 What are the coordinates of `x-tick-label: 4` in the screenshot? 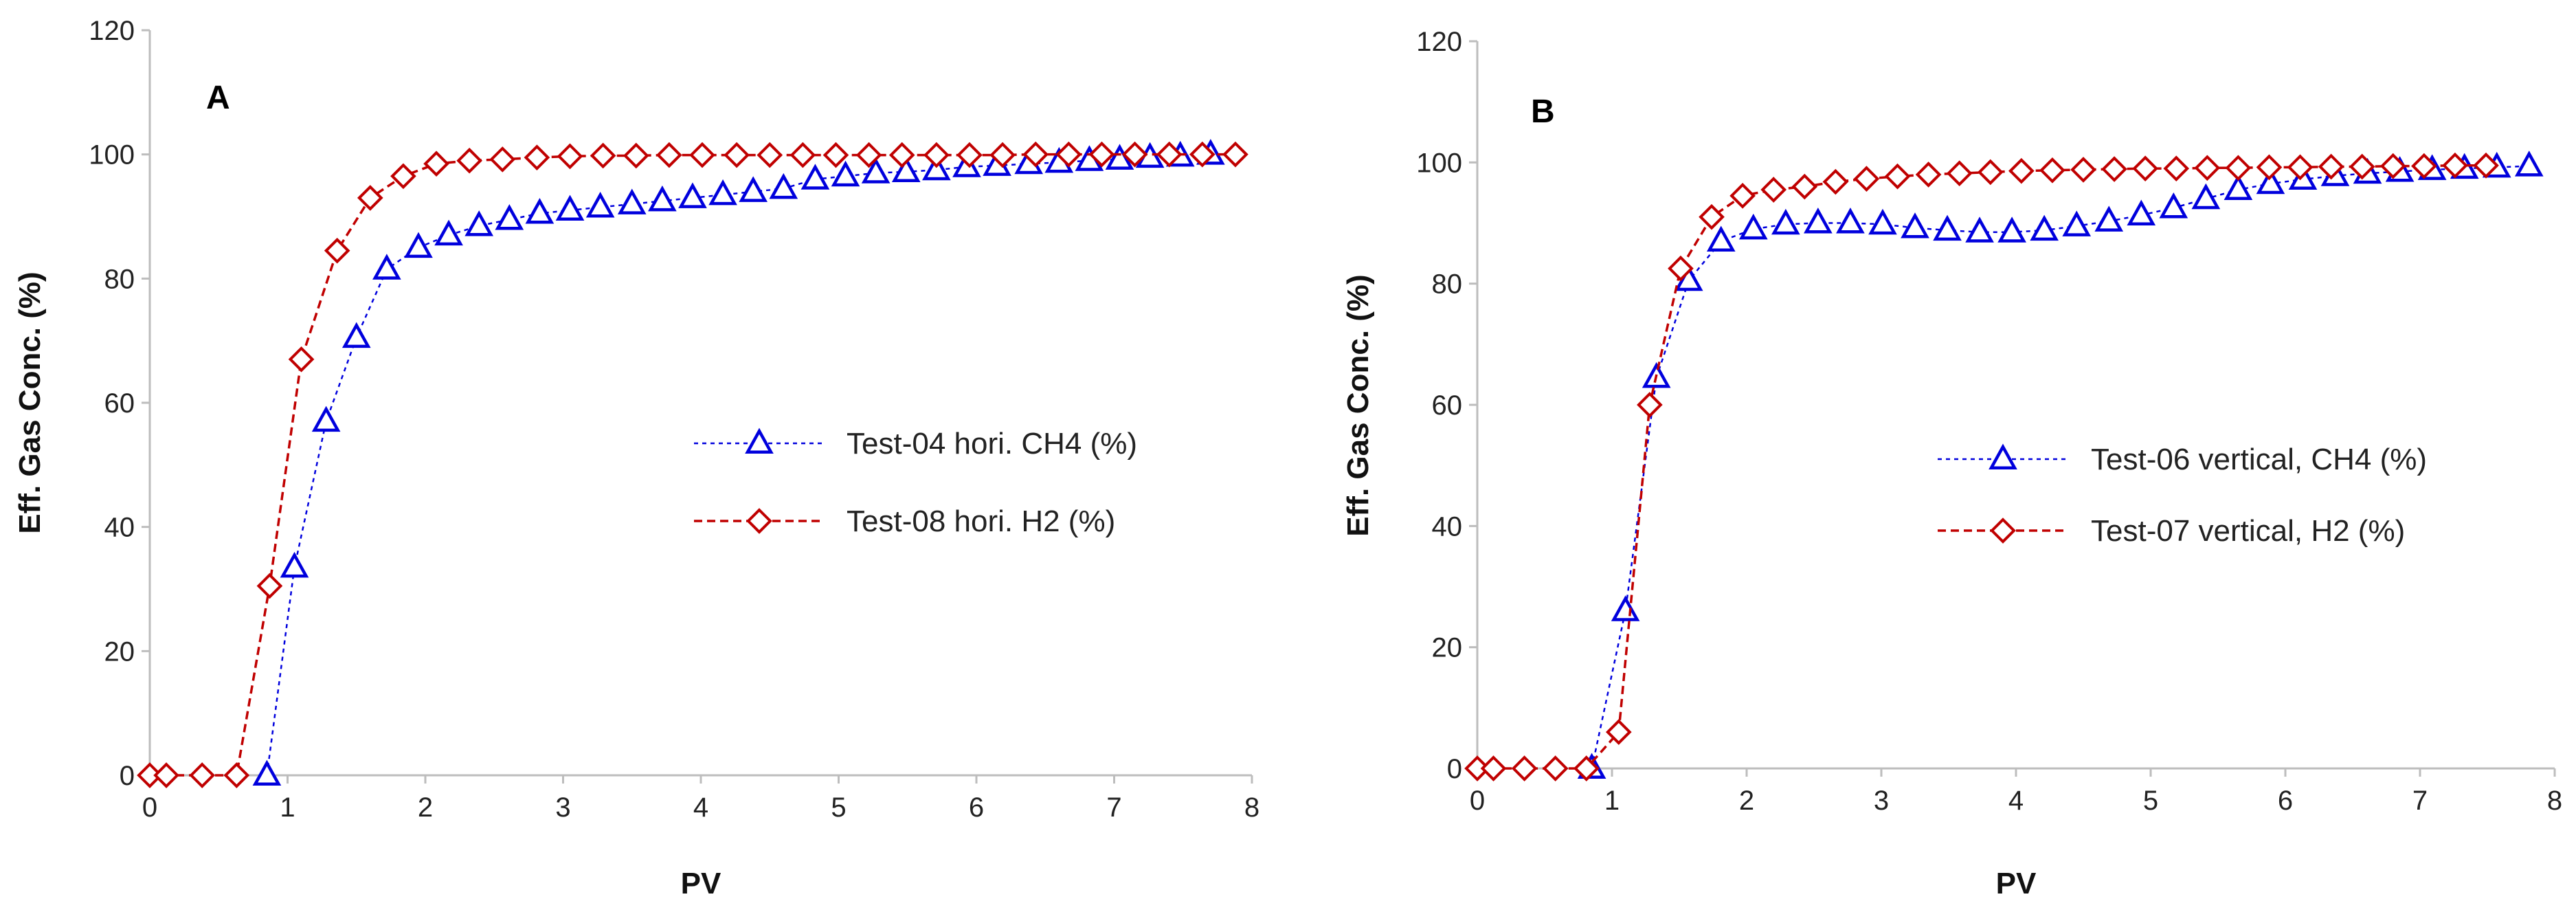 It's located at (700, 808).